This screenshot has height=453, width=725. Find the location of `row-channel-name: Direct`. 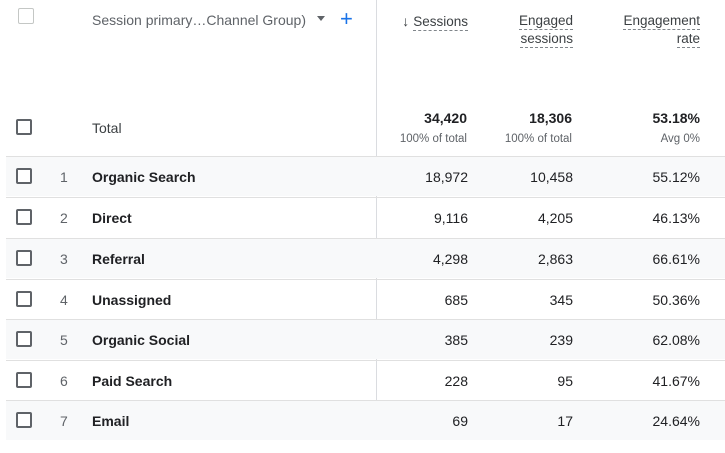

row-channel-name: Direct is located at coordinates (112, 218).